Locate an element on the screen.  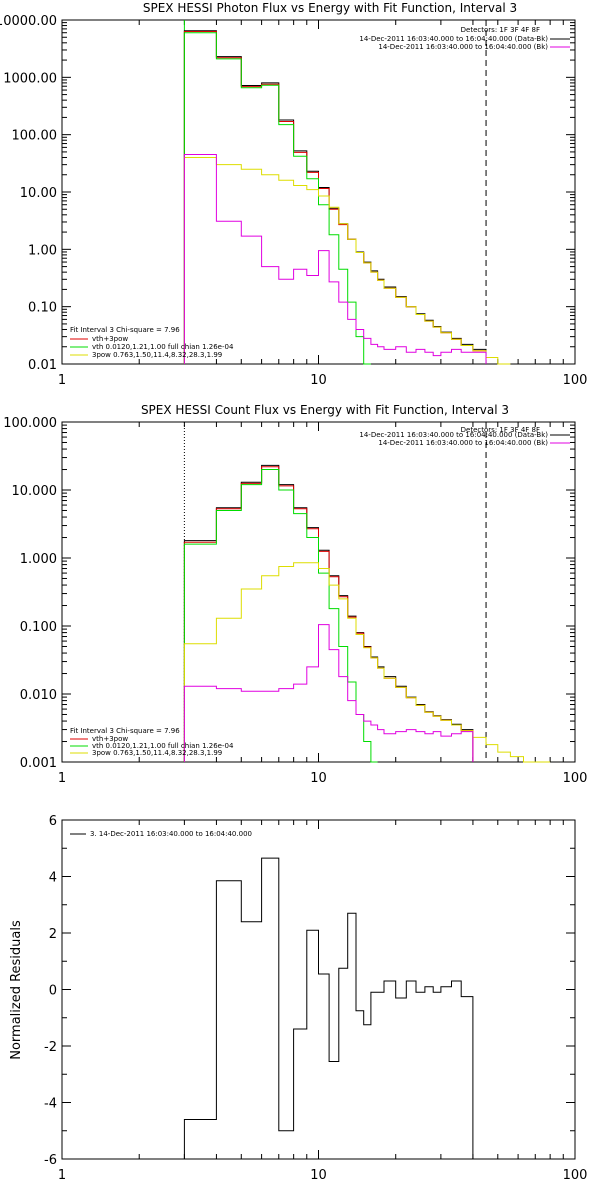
count-flux-x-tick-label: 100 is located at coordinates (575, 778).